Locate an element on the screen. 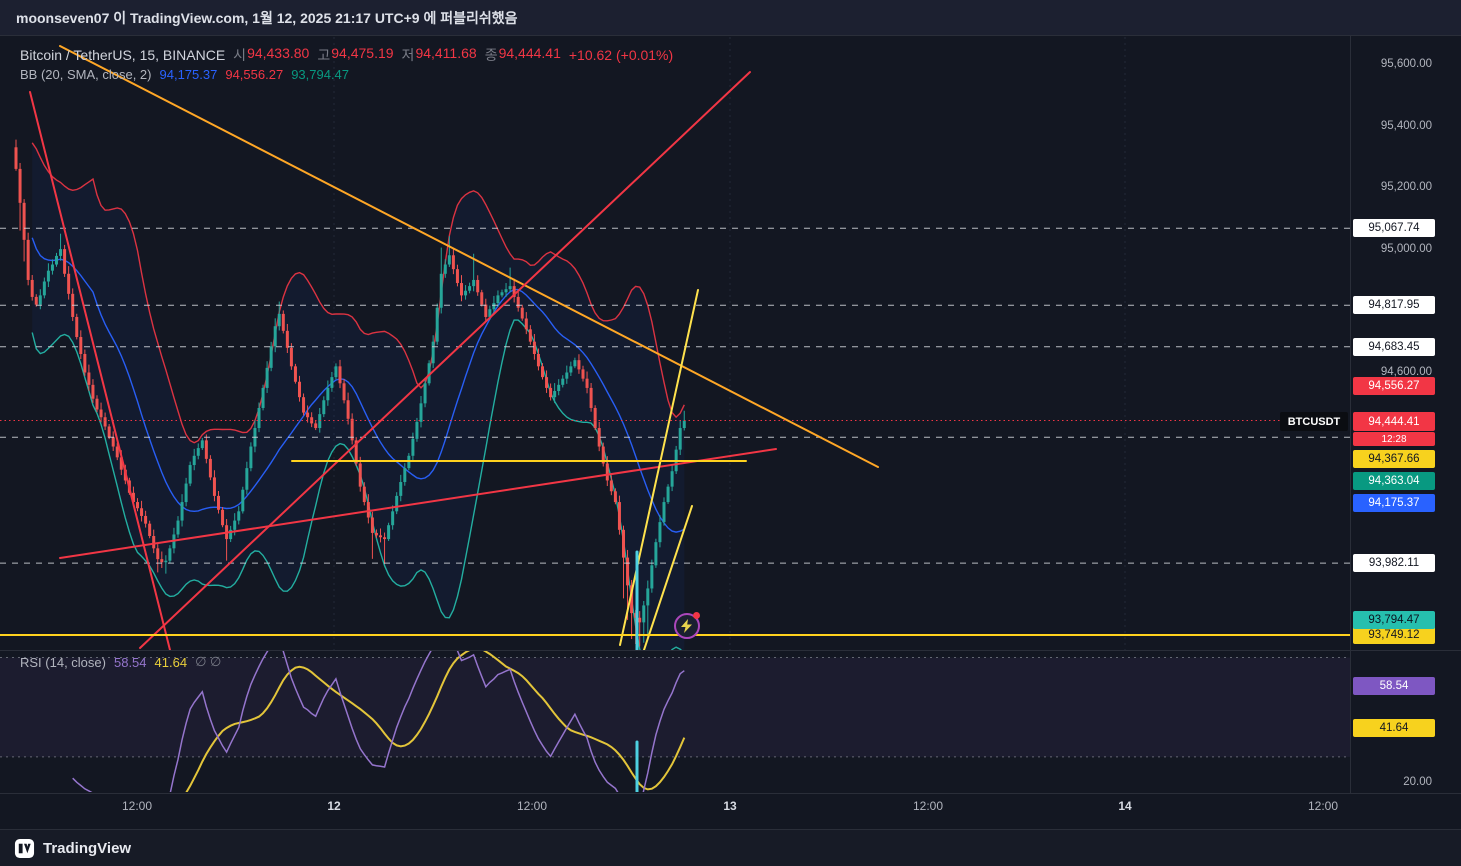 This screenshot has height=866, width=1461. time-axis-border is located at coordinates (730, 793).